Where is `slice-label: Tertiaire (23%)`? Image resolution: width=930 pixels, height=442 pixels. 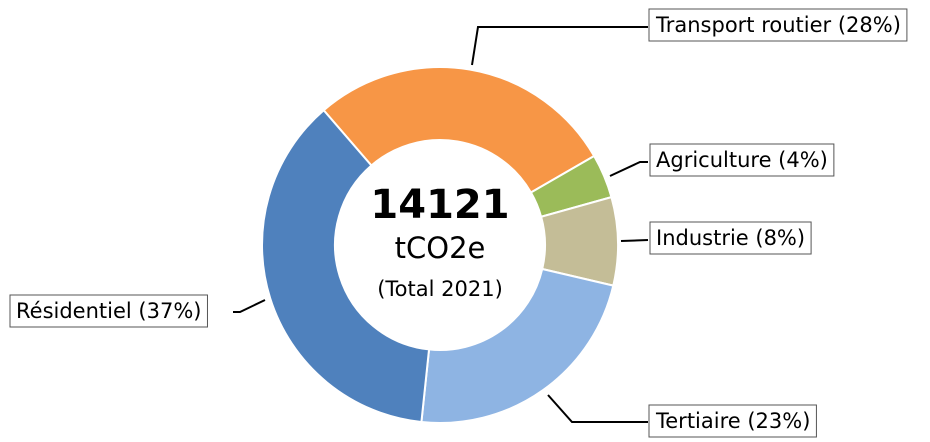
slice-label: Tertiaire (23%) is located at coordinates (732, 421).